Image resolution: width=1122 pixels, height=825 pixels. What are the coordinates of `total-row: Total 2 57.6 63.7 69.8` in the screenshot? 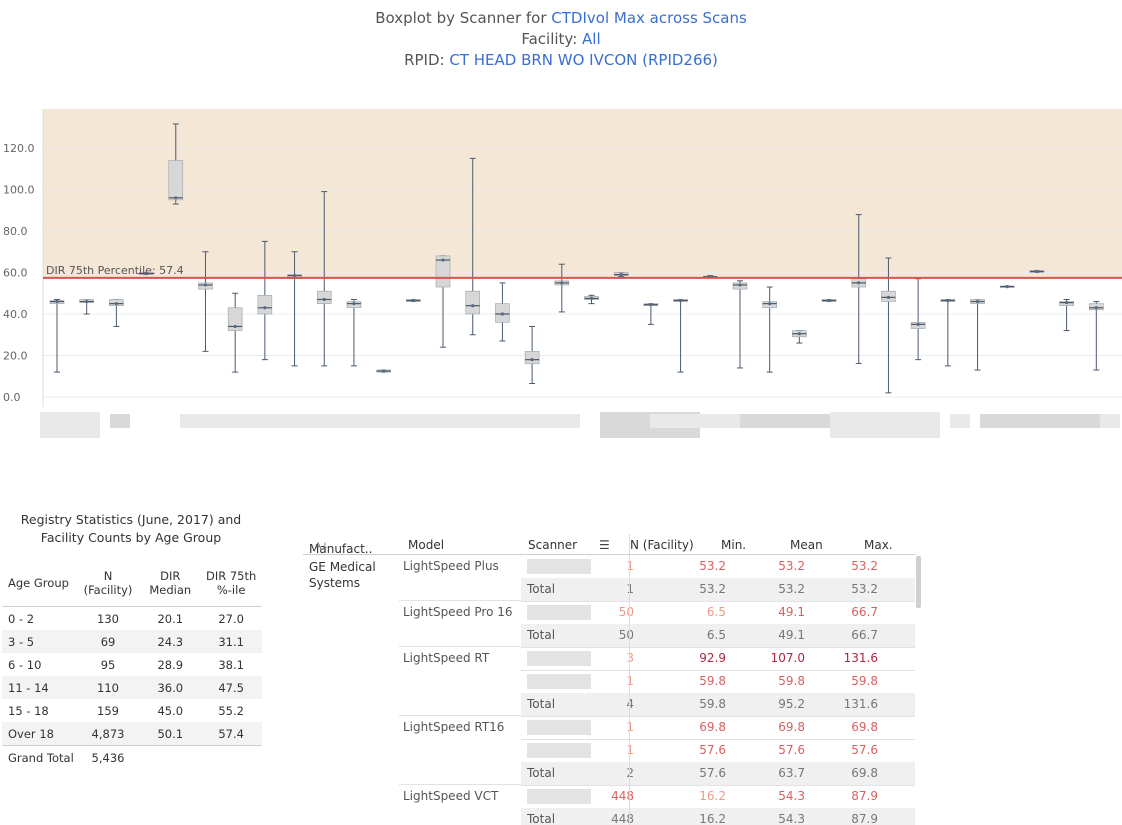 It's located at (718, 774).